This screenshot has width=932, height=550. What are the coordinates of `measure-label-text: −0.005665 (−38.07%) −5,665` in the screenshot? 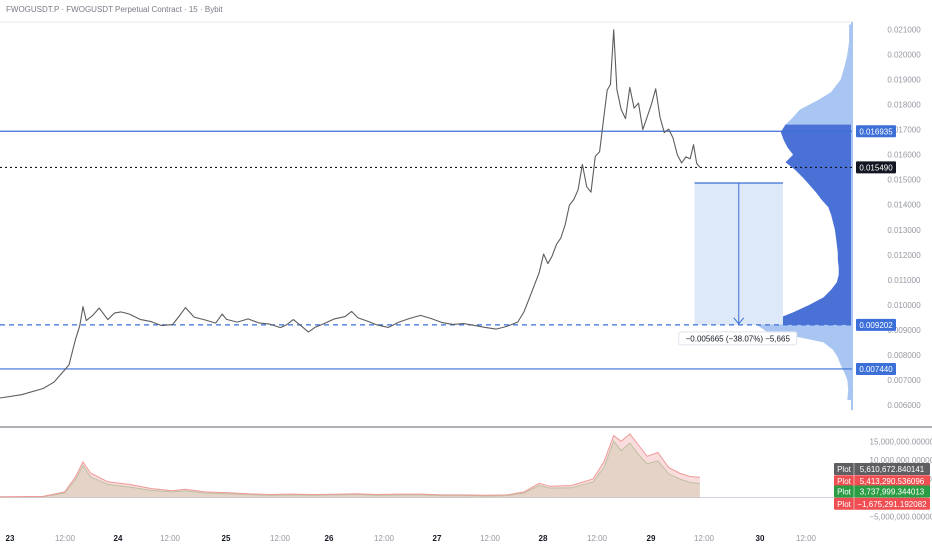 It's located at (738, 338).